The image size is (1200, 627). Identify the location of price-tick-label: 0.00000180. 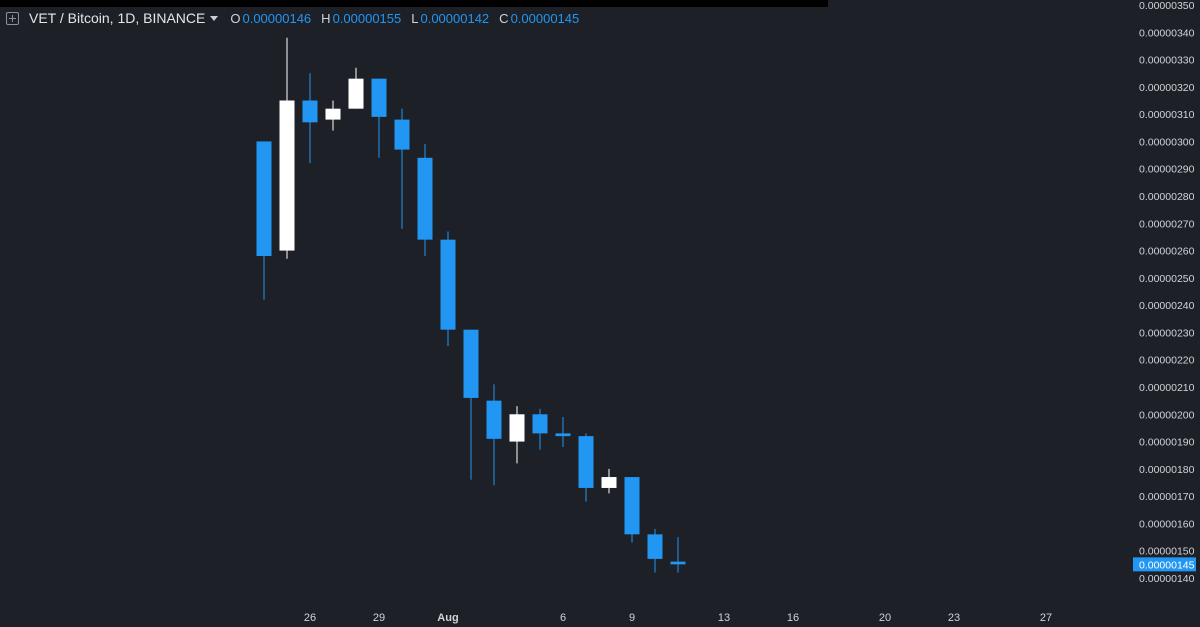
(1167, 470).